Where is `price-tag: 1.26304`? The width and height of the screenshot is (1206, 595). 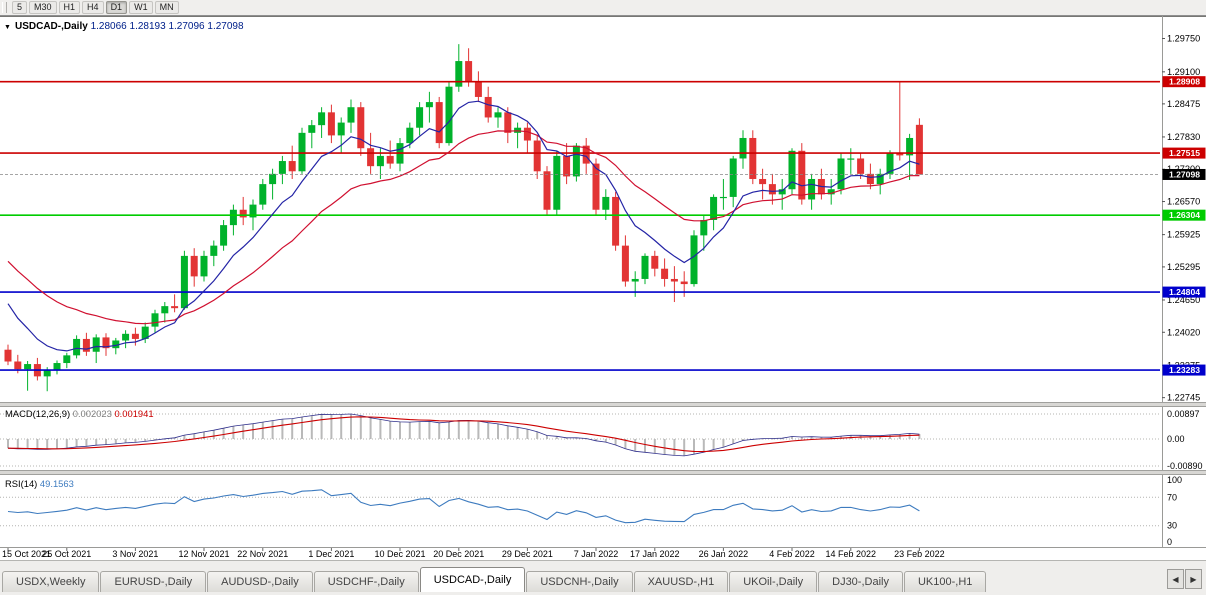
price-tag: 1.26304 is located at coordinates (1184, 215).